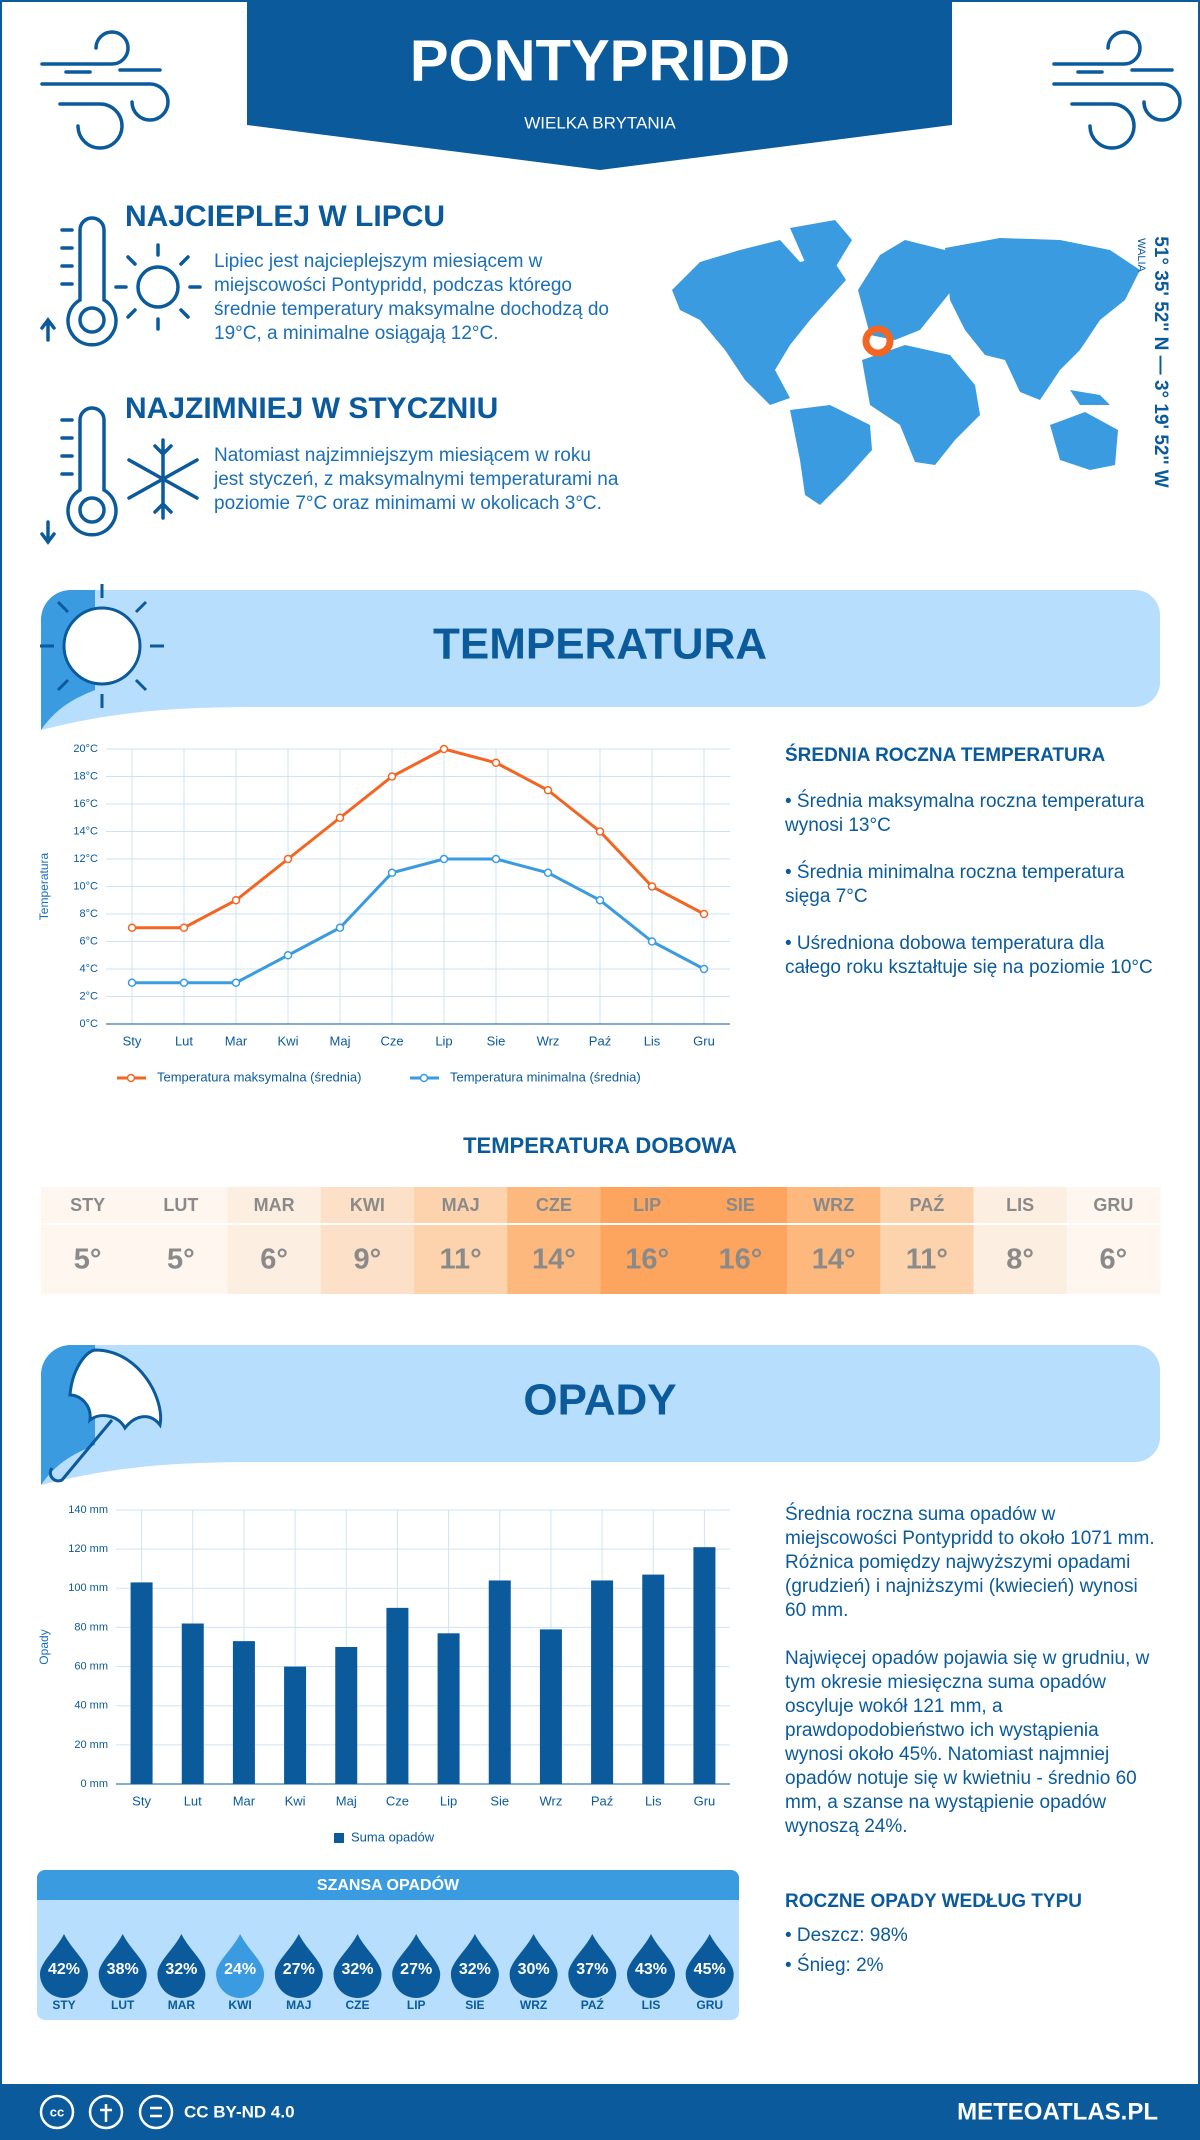 Image resolution: width=1200 pixels, height=2140 pixels. Describe the element at coordinates (106, 2112) in the screenshot. I see `license-icons` at that location.